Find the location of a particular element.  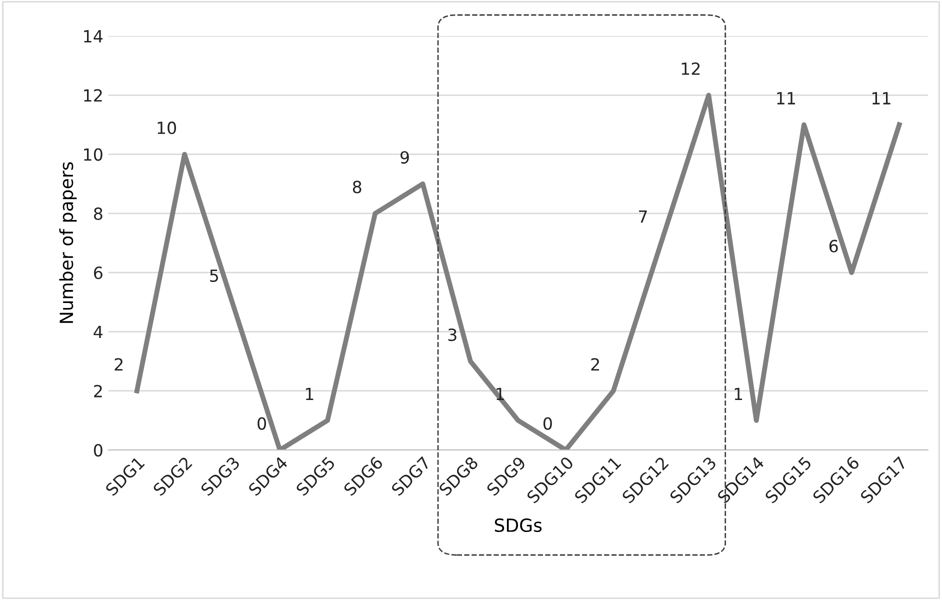

data-label: 12 is located at coordinates (691, 68).